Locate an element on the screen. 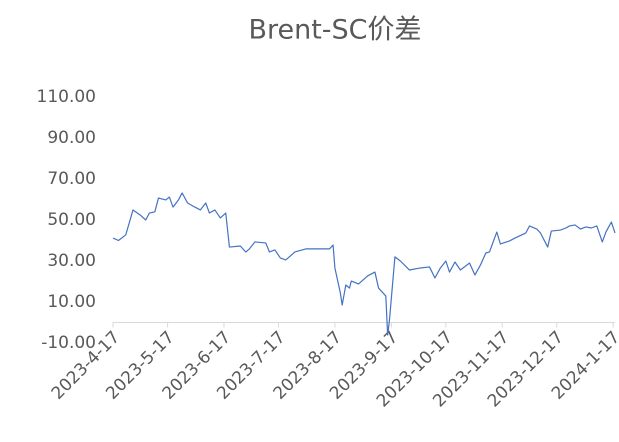 The height and width of the screenshot is (442, 619). y-tick-label: 30.00 is located at coordinates (71, 261).